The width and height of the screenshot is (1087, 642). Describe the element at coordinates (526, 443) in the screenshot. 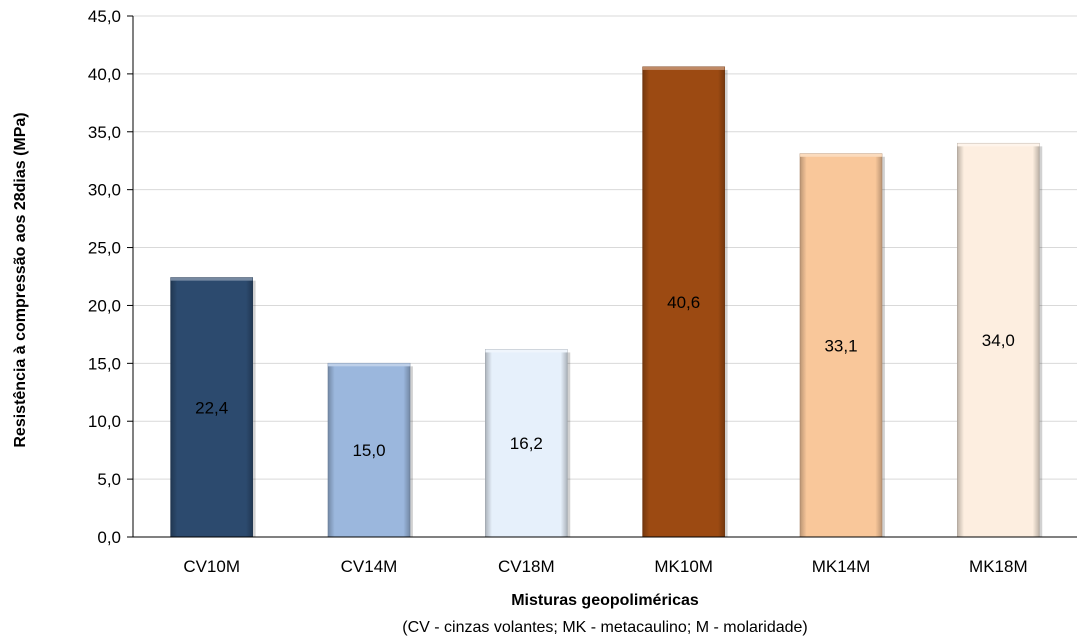

I see `data-label-cv18m: 16,2` at that location.